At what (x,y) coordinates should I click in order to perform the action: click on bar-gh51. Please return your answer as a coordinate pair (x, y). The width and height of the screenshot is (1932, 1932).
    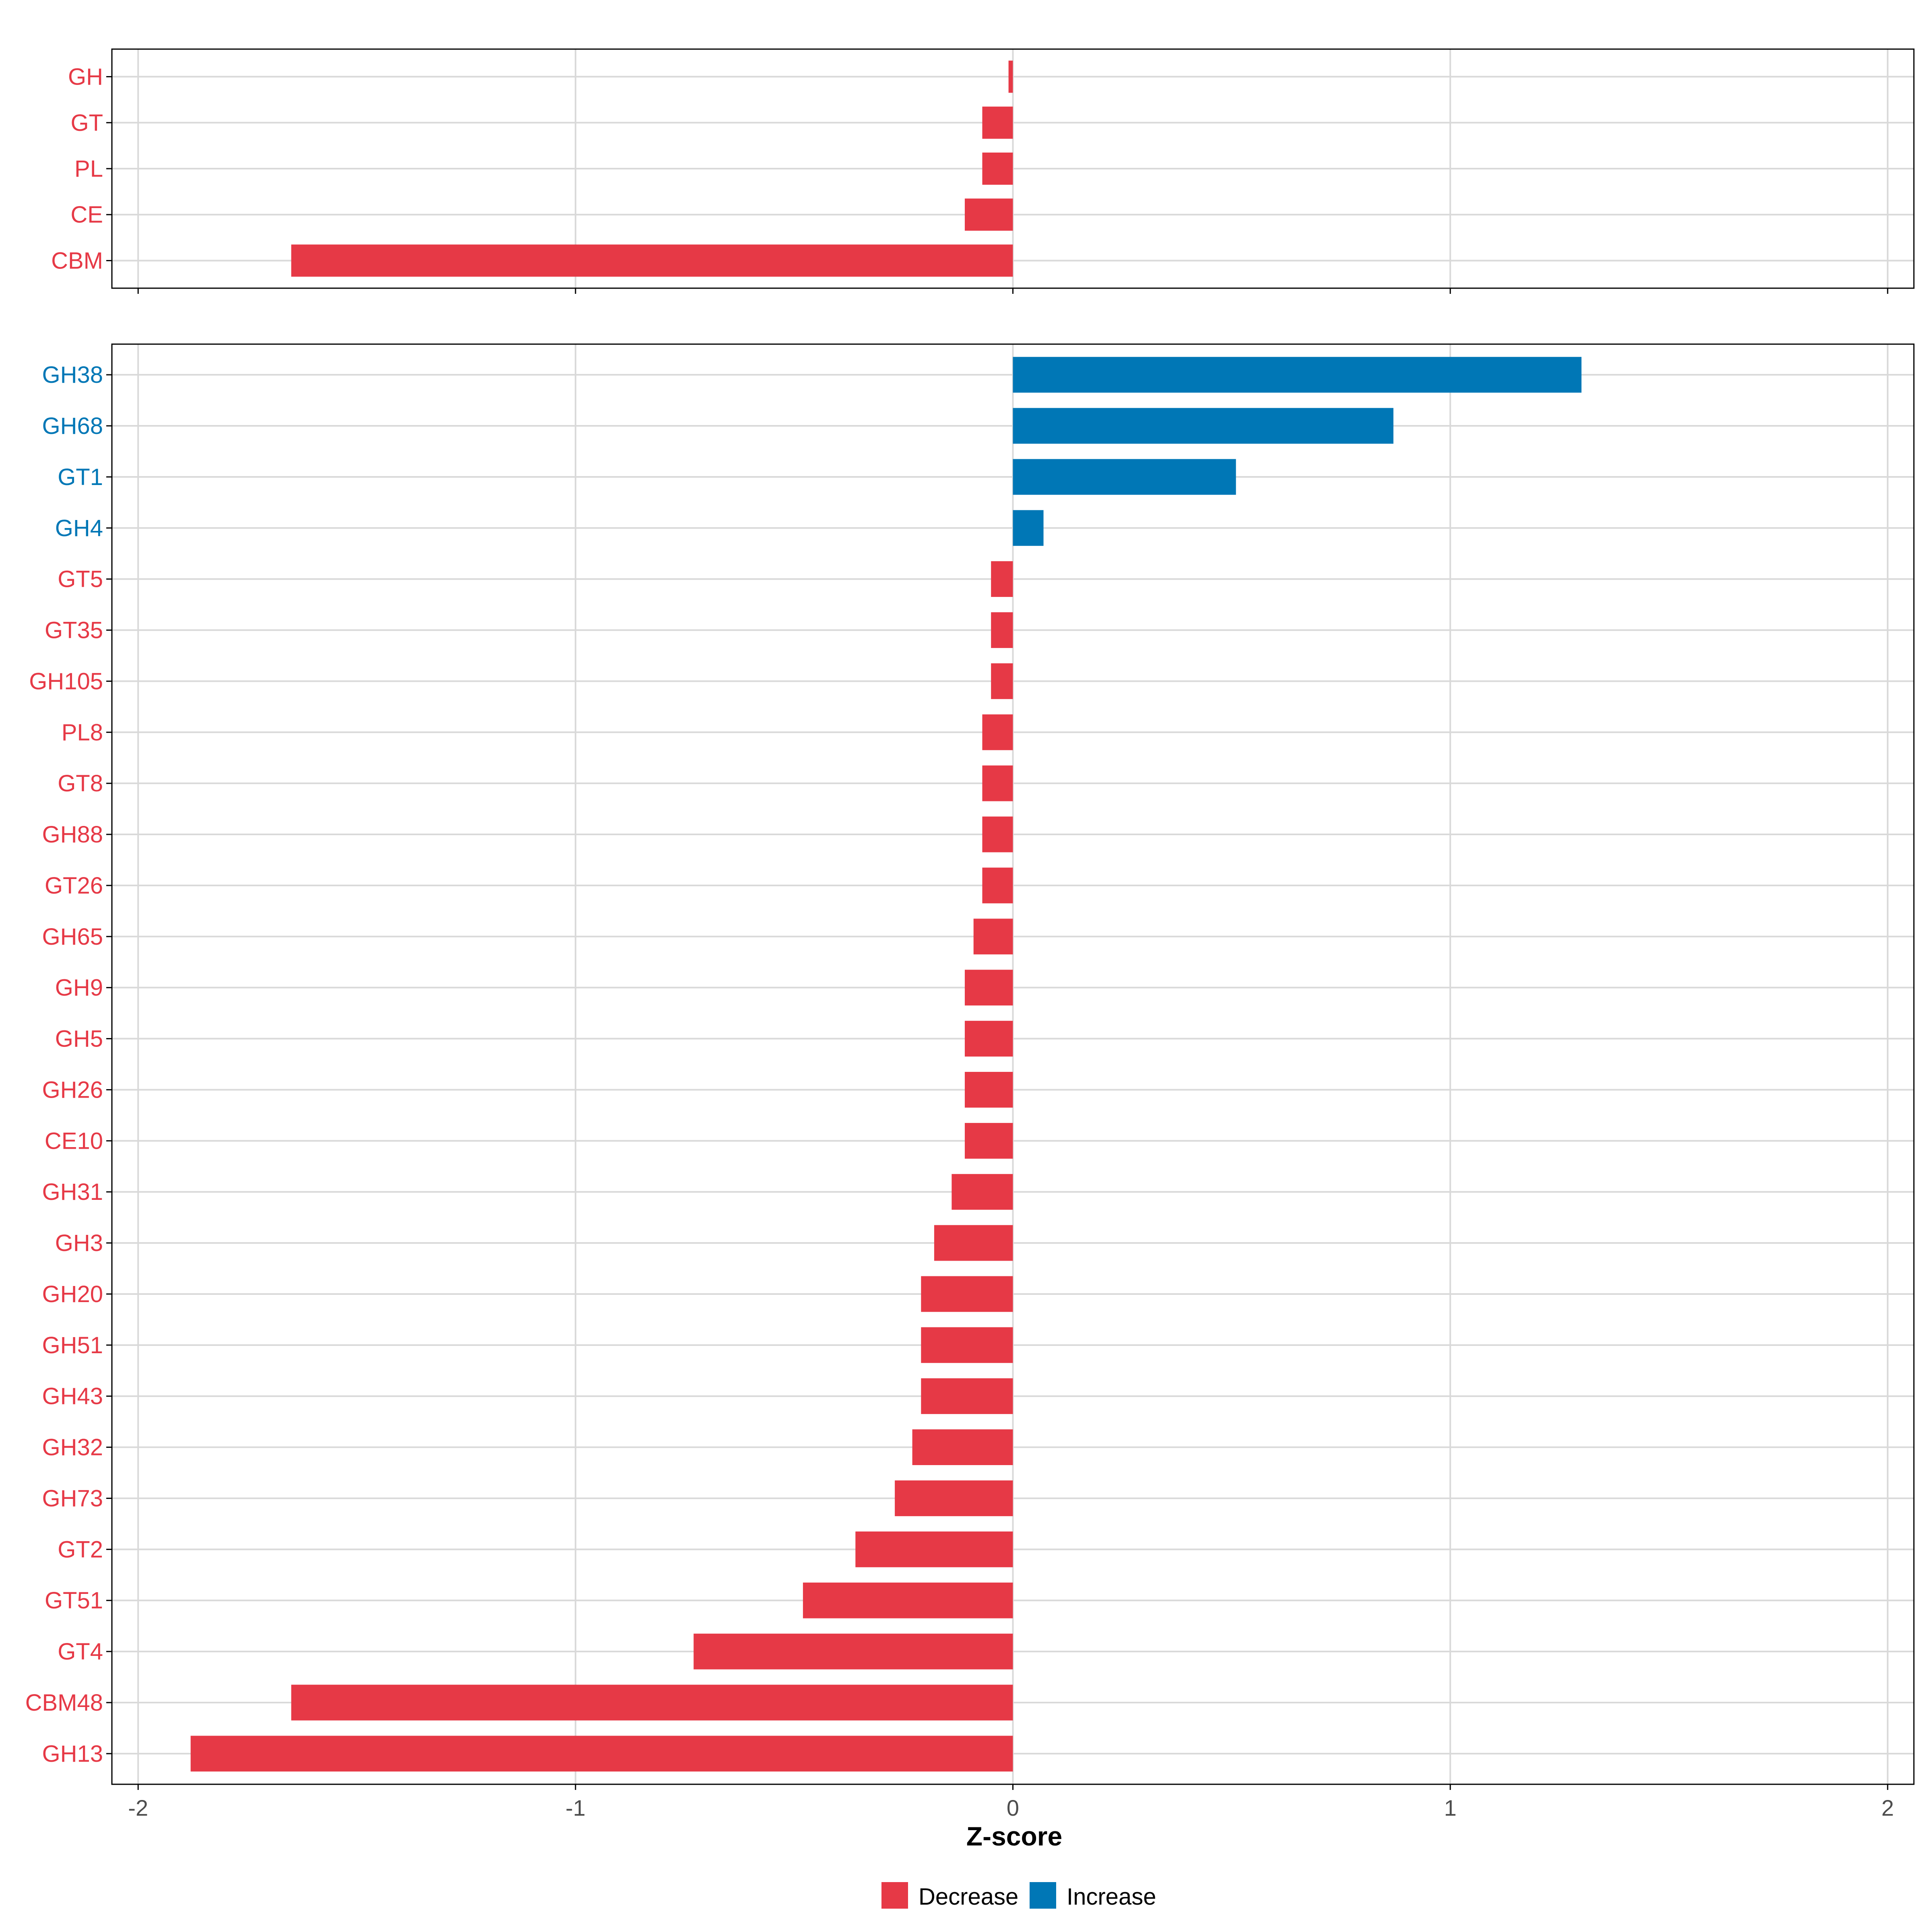
    Looking at the image, I should click on (967, 1345).